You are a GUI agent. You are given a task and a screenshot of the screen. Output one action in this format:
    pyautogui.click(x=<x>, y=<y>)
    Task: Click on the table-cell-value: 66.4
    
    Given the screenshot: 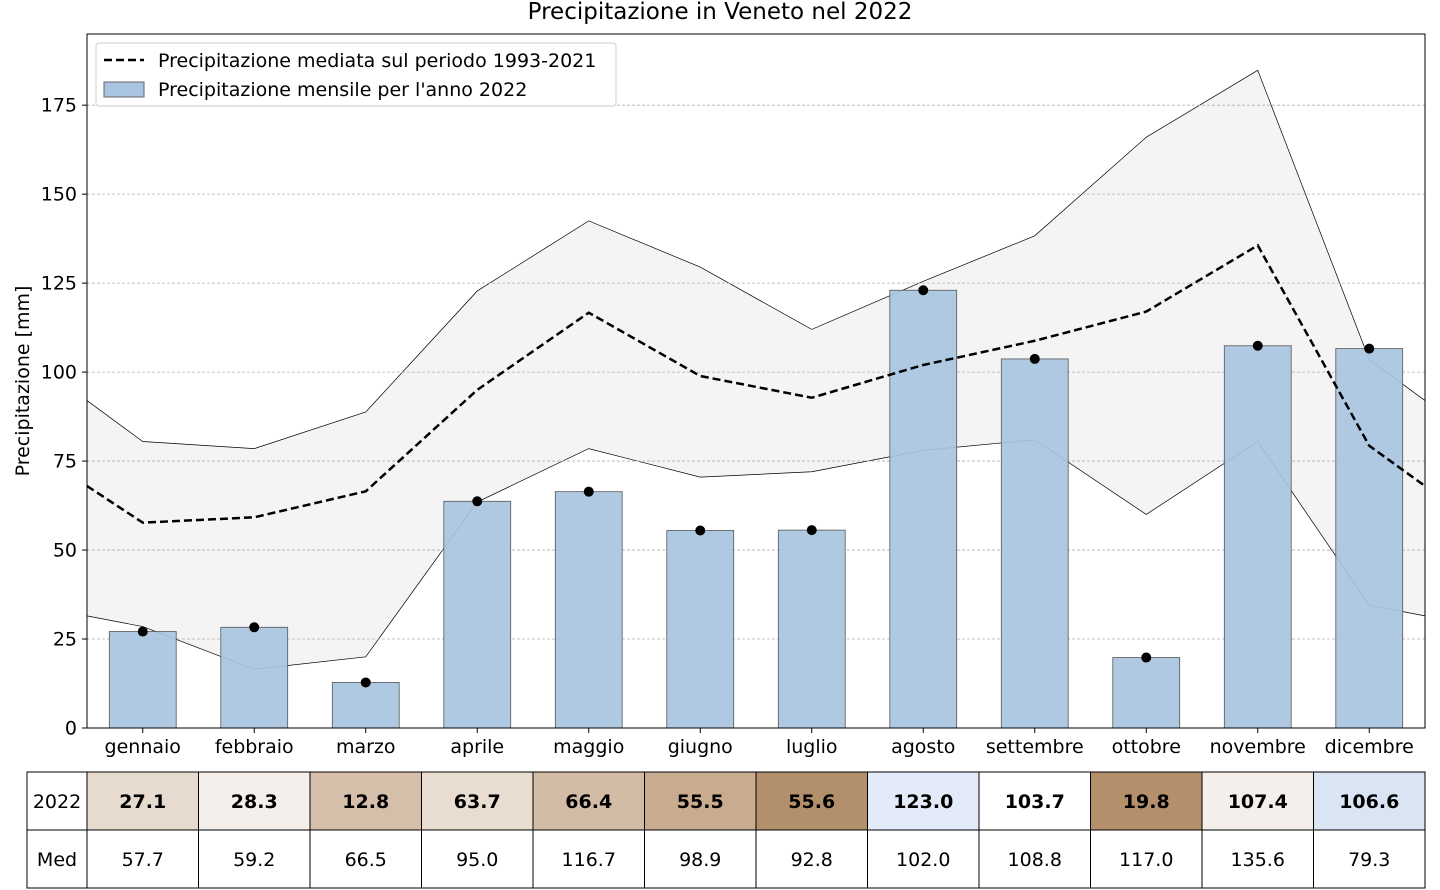 What is the action you would take?
    pyautogui.click(x=588, y=802)
    